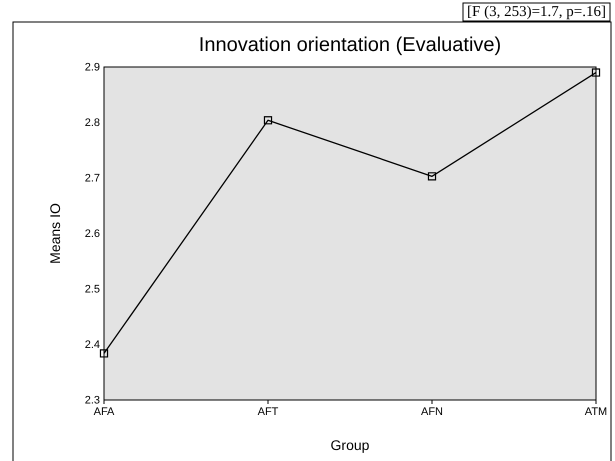 This screenshot has height=461, width=615. What do you see at coordinates (268, 412) in the screenshot?
I see `x-tick-label: AFT` at bounding box center [268, 412].